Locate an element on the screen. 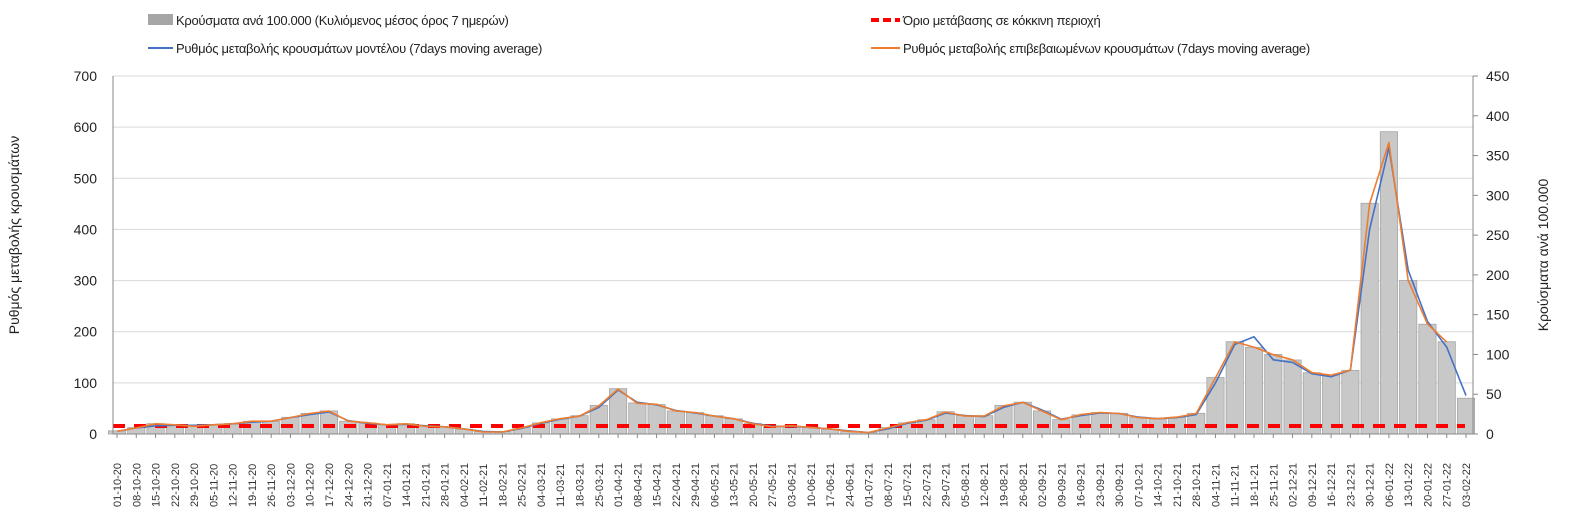  x-tick-label: 03-12-20 is located at coordinates (291, 485).